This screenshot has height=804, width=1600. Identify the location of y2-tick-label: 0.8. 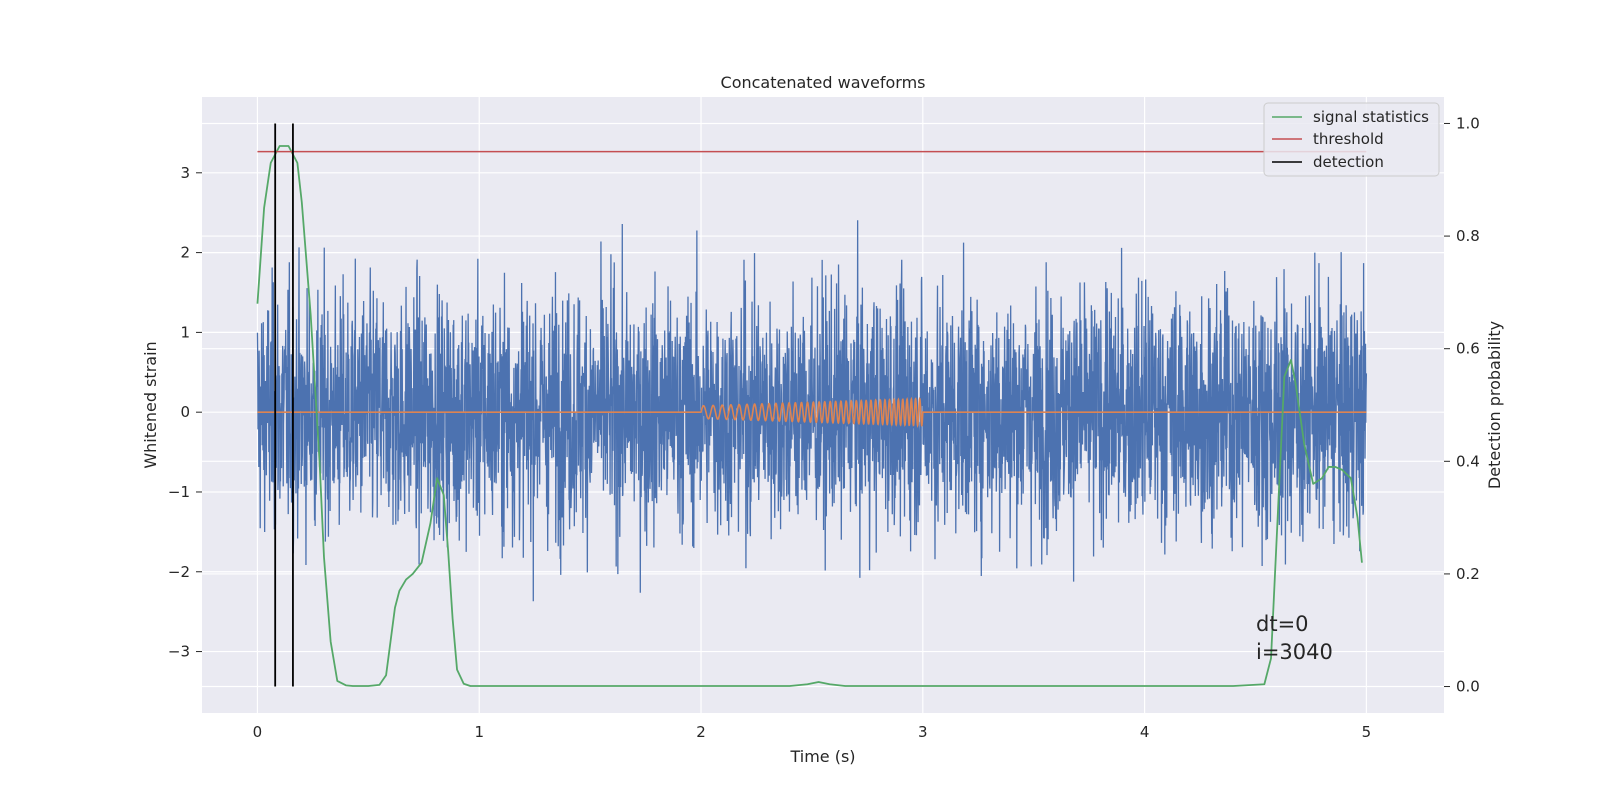
(1468, 236).